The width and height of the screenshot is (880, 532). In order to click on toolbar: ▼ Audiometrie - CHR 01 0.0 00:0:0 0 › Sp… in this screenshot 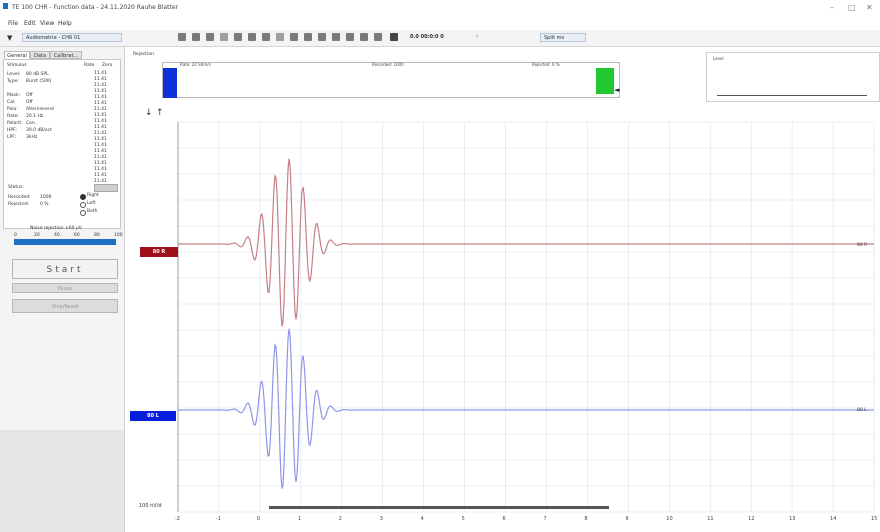, I will do `click(440, 38)`.